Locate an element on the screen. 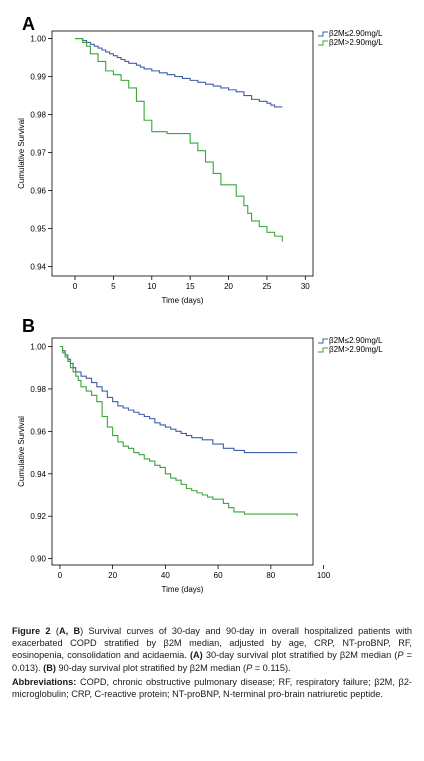 Image resolution: width=424 pixels, height=761 pixels. y-tick-label: 0.92 is located at coordinates (38, 516).